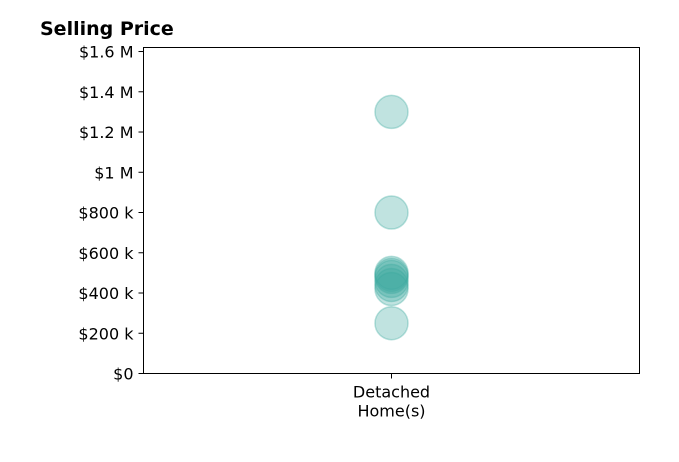 The image size is (679, 462). What do you see at coordinates (113, 172) in the screenshot?
I see `y-tick-label: $1 M` at bounding box center [113, 172].